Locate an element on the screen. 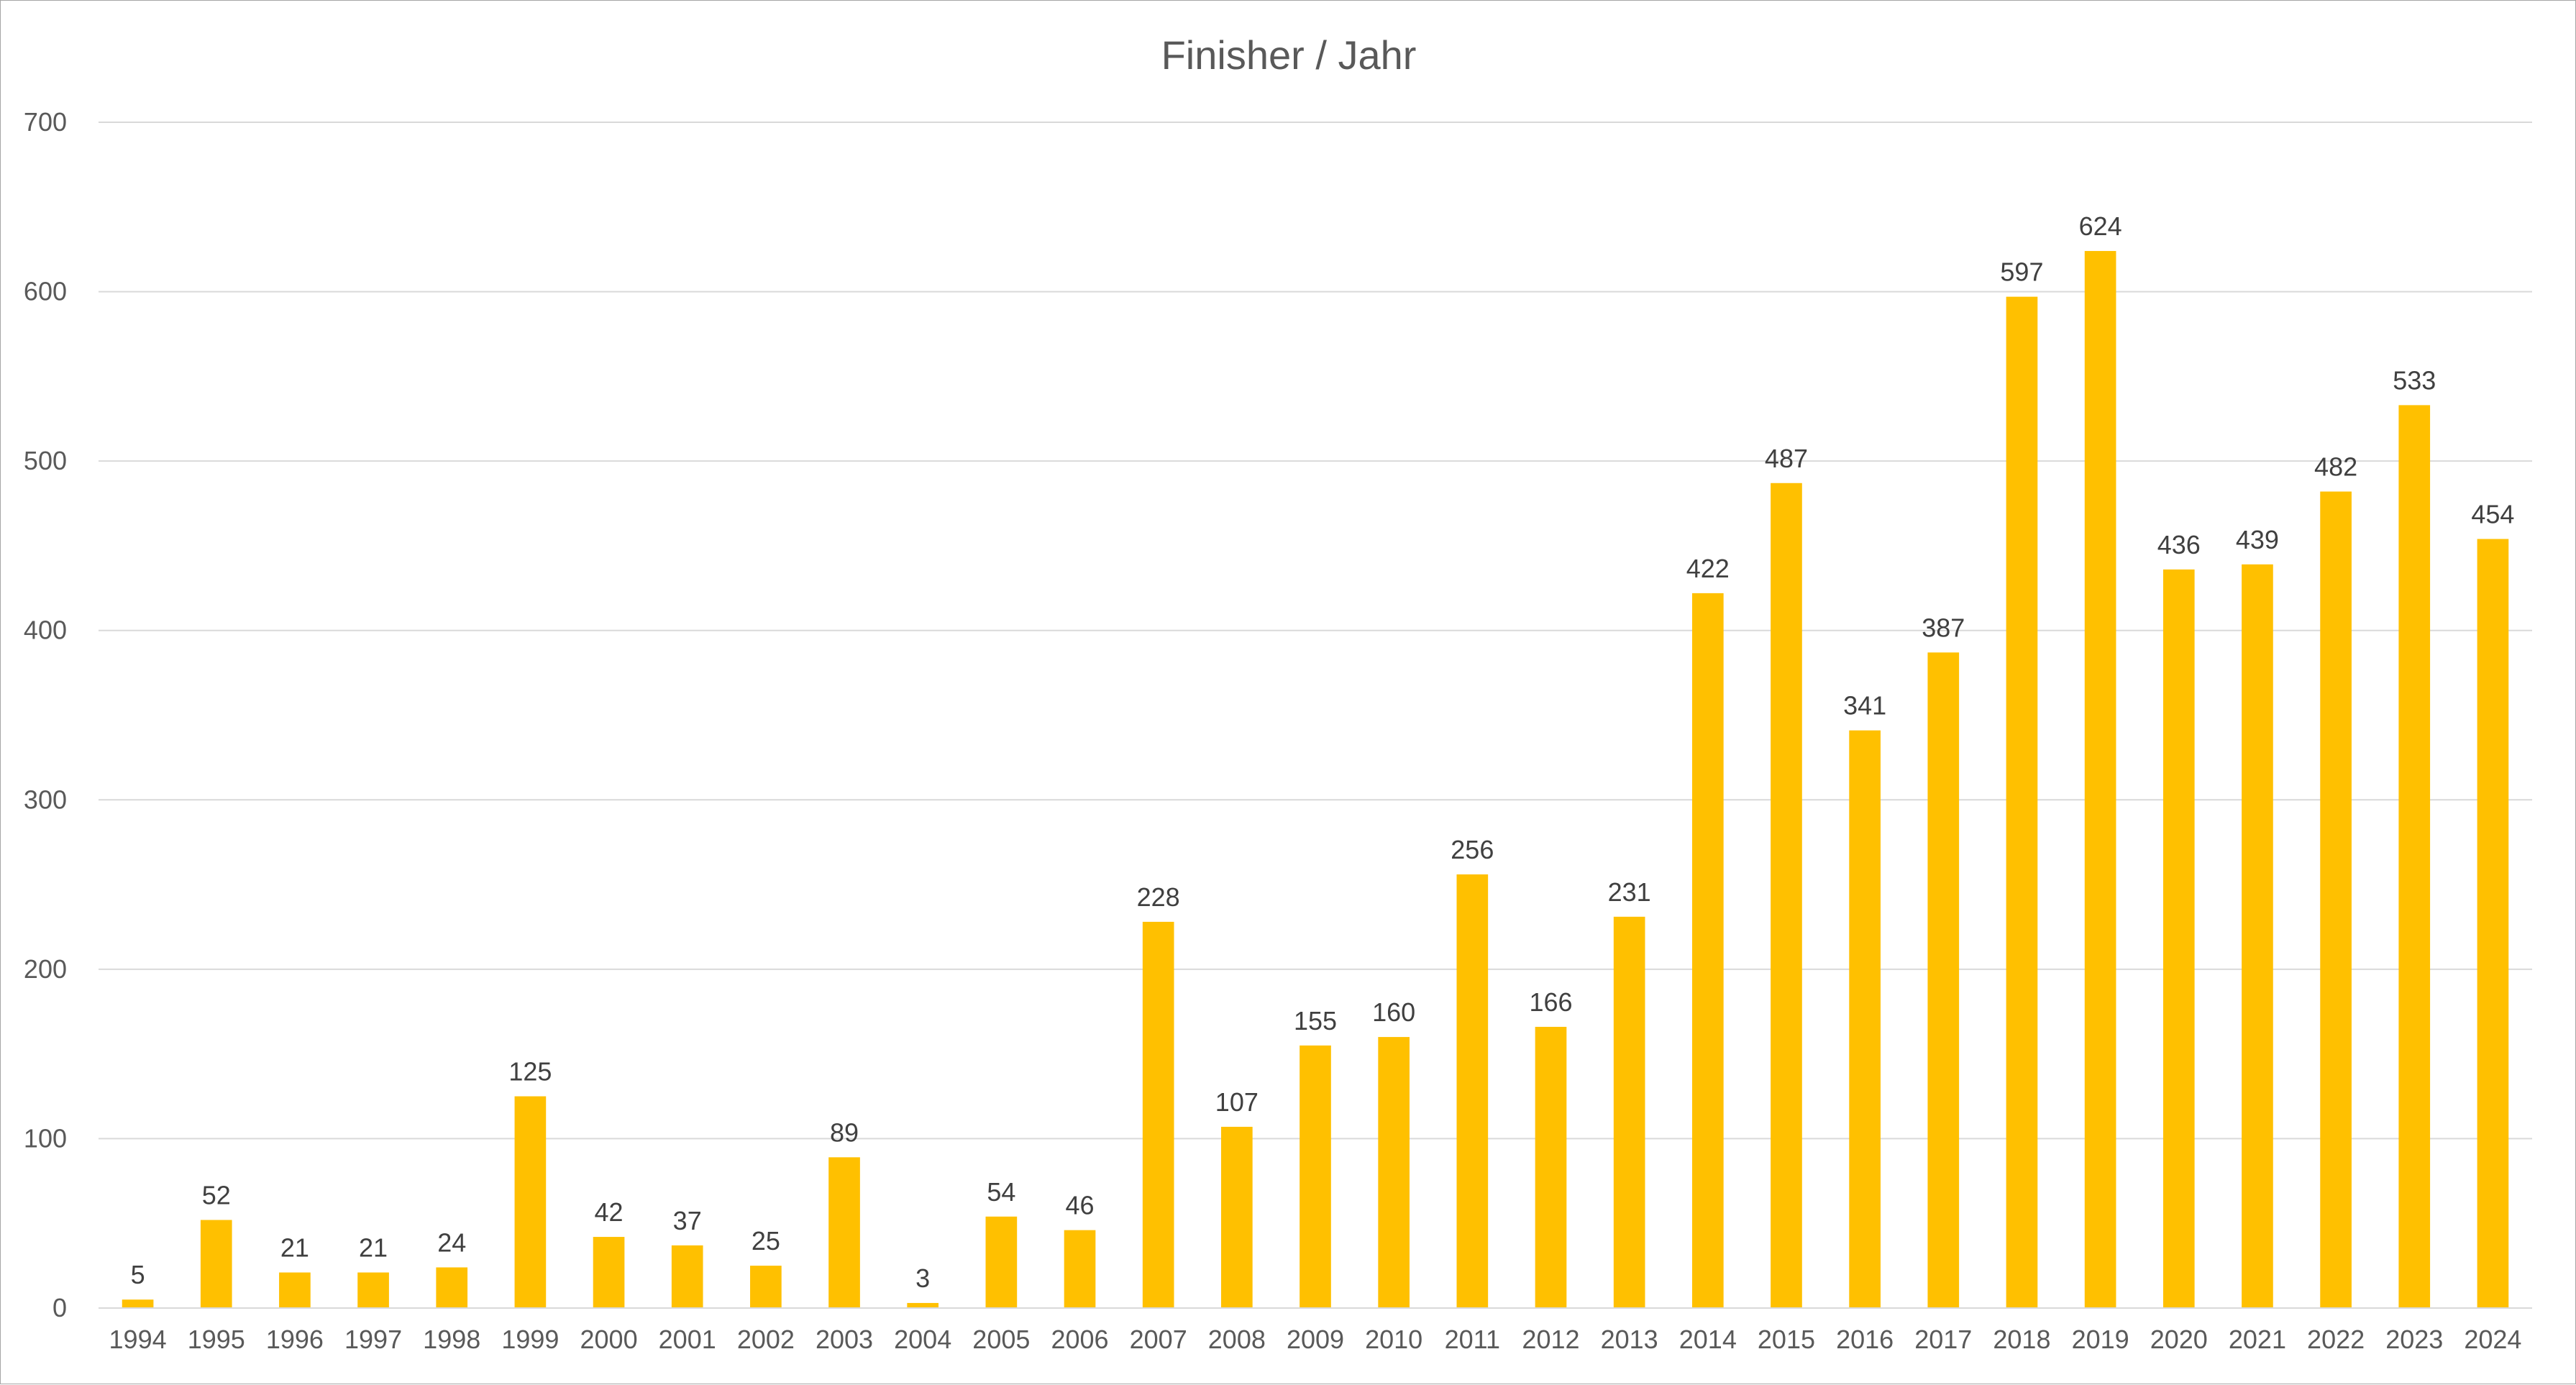 This screenshot has width=2576, height=1385. bar-2003 is located at coordinates (844, 1232).